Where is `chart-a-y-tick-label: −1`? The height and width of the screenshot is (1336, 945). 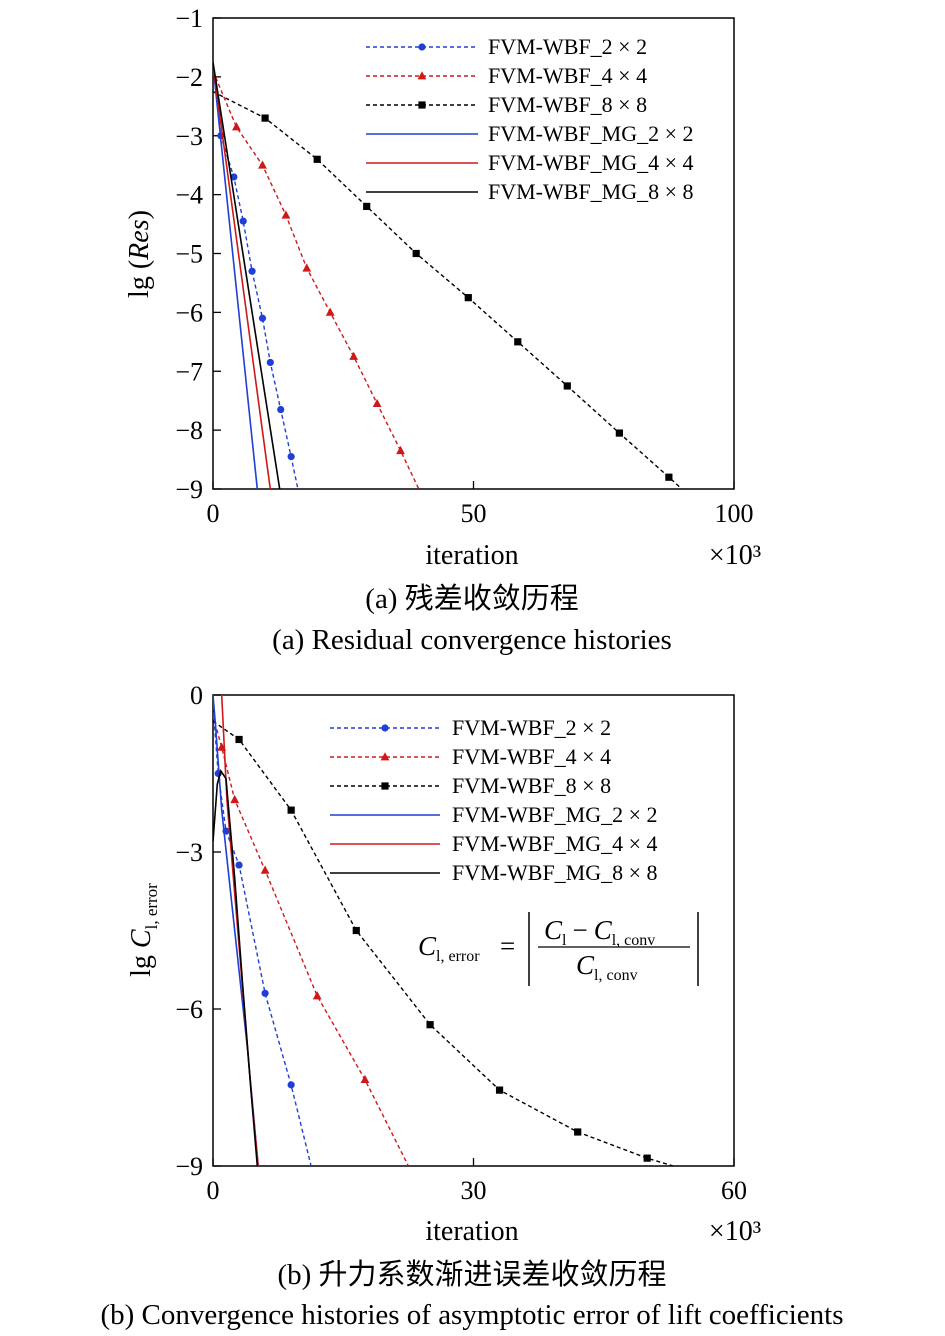 chart-a-y-tick-label: −1 is located at coordinates (189, 18).